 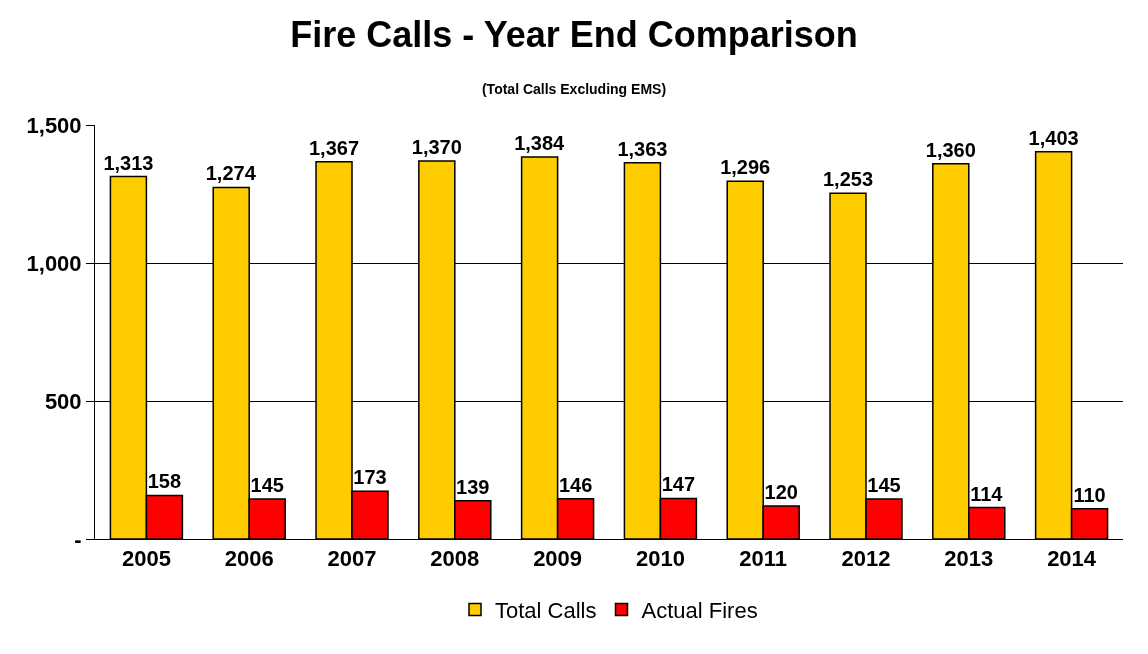 I want to click on data-label: 139, so click(x=473, y=486).